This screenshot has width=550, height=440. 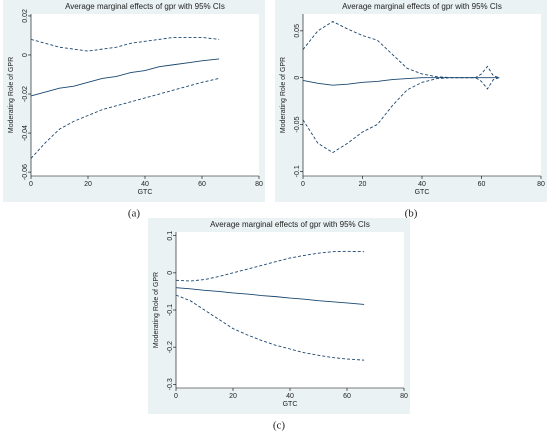 I want to click on y-tick-label: 0.02, so click(x=25, y=16).